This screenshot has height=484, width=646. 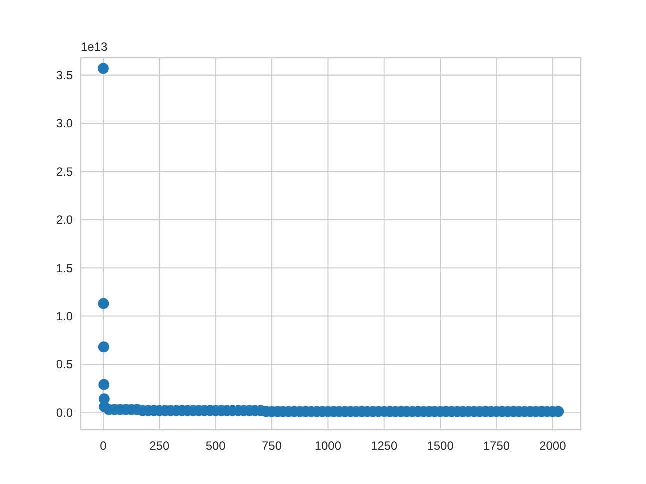 I want to click on x-tick-label: 250, so click(x=160, y=446).